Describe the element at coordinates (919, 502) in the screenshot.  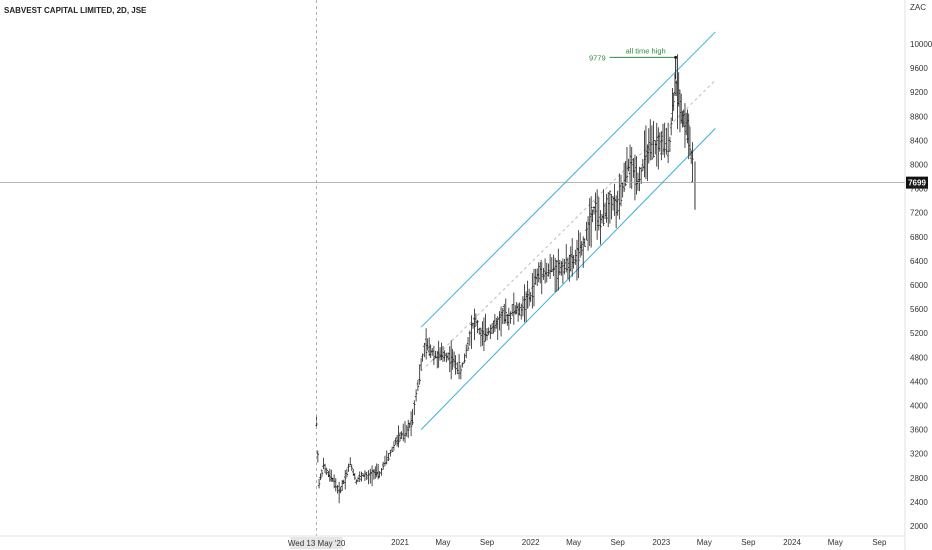
I see `y-tick-label: 2400` at that location.